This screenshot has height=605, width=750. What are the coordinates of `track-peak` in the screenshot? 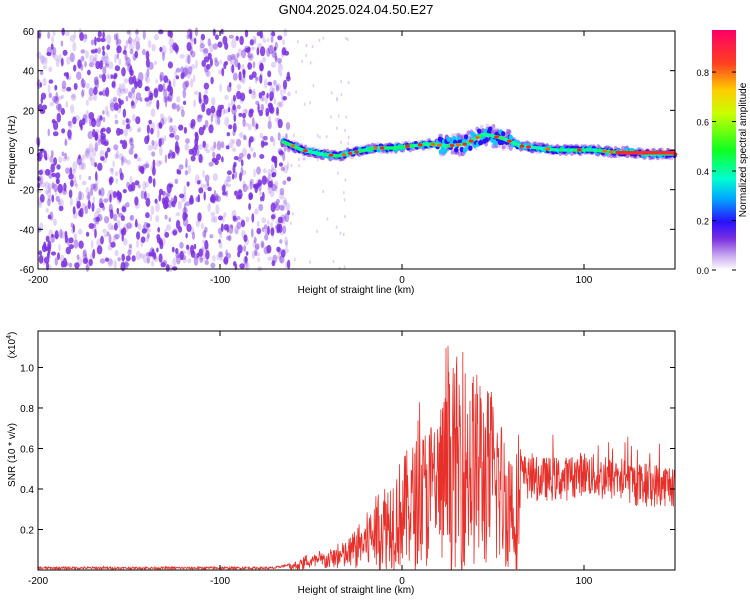 It's located at (605, 151).